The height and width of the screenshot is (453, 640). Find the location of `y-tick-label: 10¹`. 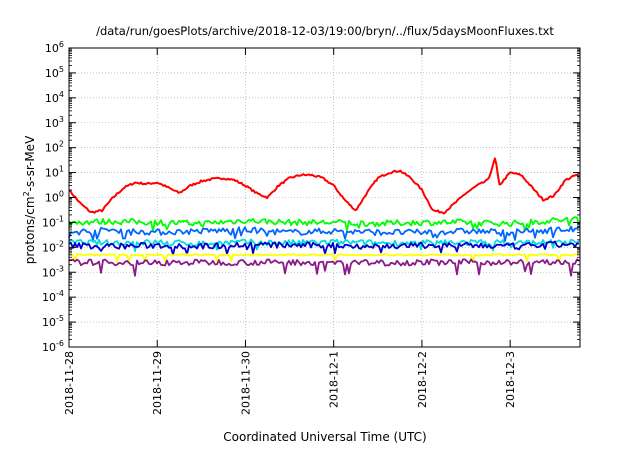

y-tick-label: 10¹ is located at coordinates (54, 172).